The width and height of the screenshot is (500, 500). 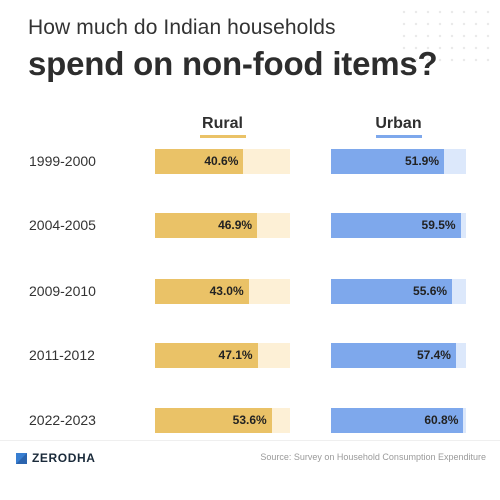 What do you see at coordinates (62, 225) in the screenshot?
I see `category-label: 2004-2005` at bounding box center [62, 225].